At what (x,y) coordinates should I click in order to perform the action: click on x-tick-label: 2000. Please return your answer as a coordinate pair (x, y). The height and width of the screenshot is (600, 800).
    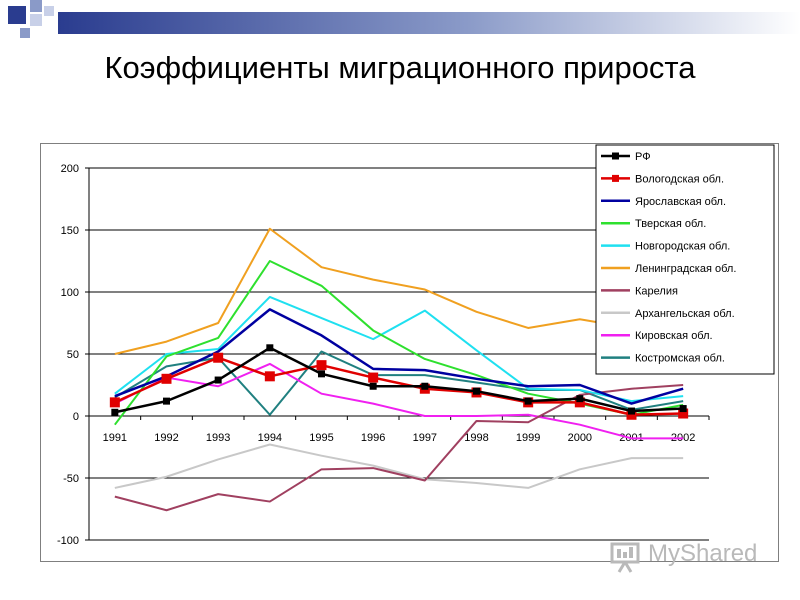
    Looking at the image, I should click on (580, 438).